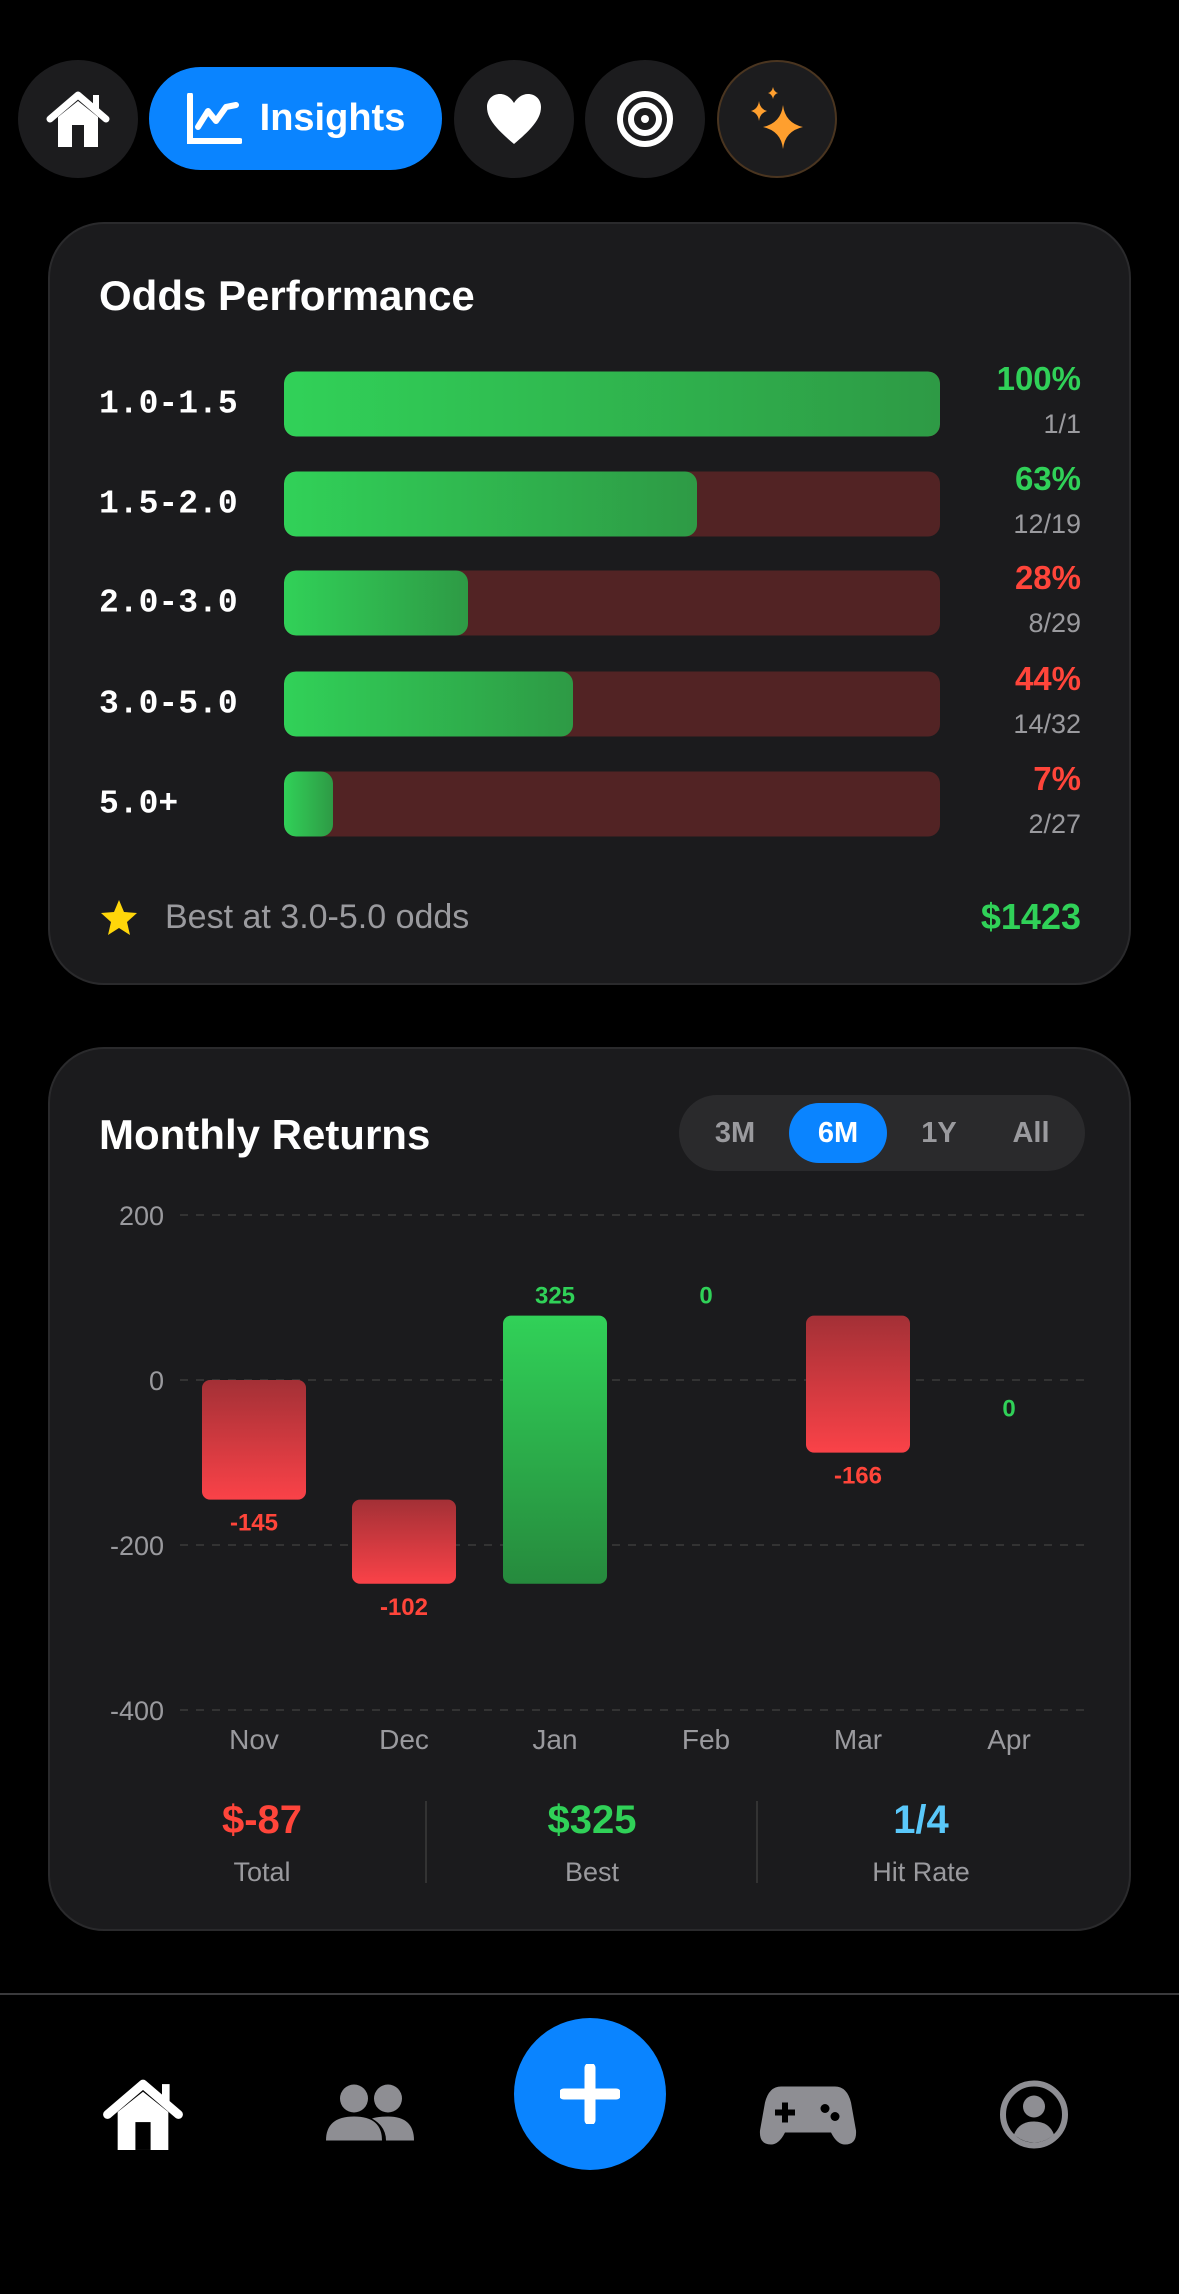 Image resolution: width=1179 pixels, height=2294 pixels. I want to click on chart-line-icon, so click(214, 118).